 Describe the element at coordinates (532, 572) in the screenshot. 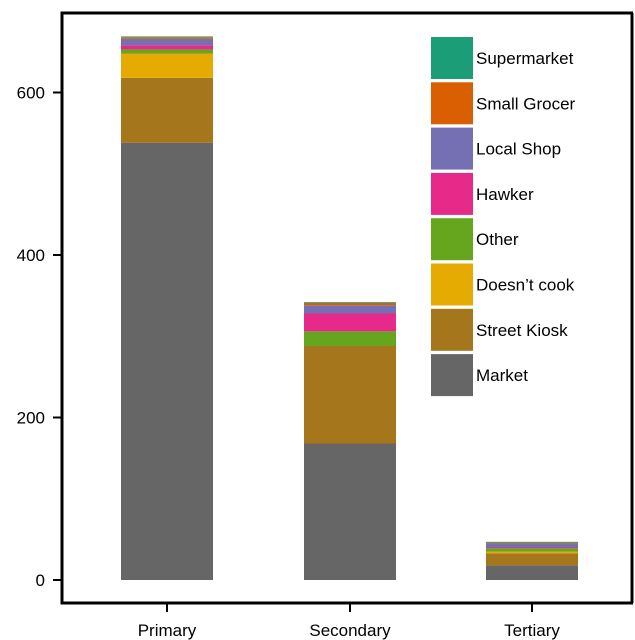

I see `bar-segment-tertiary-market` at that location.